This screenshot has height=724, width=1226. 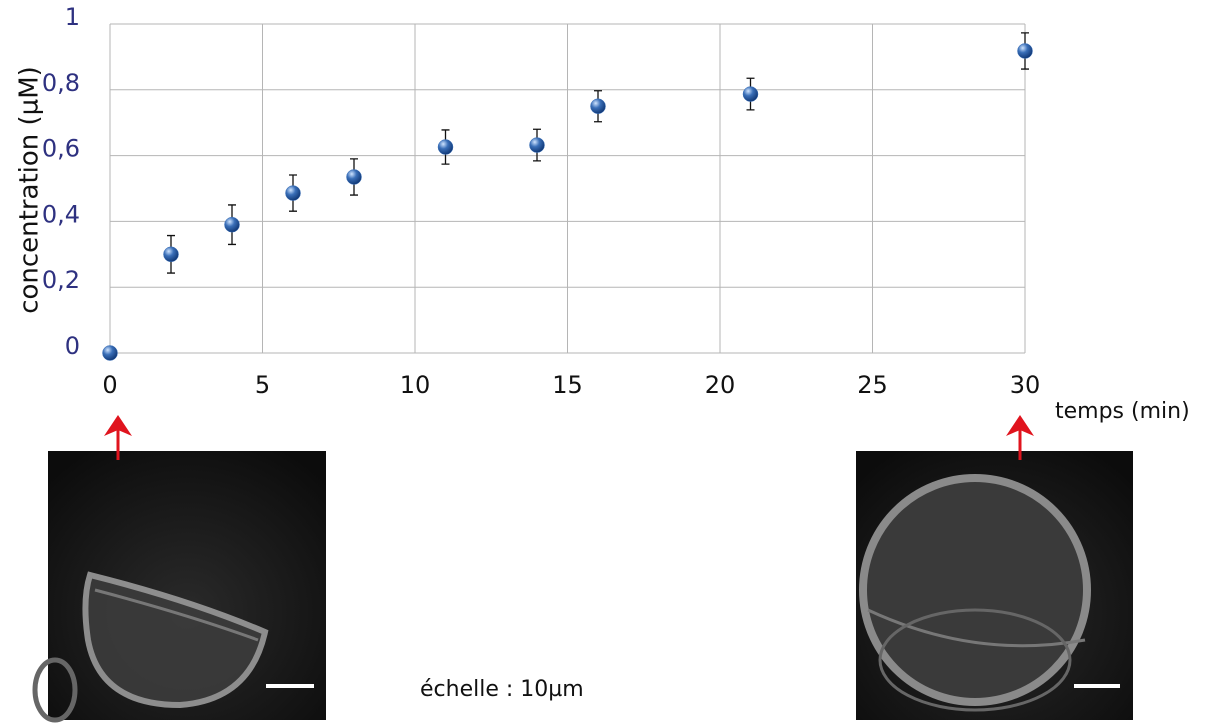 I want to click on x-tick-label: 10, so click(x=415, y=385).